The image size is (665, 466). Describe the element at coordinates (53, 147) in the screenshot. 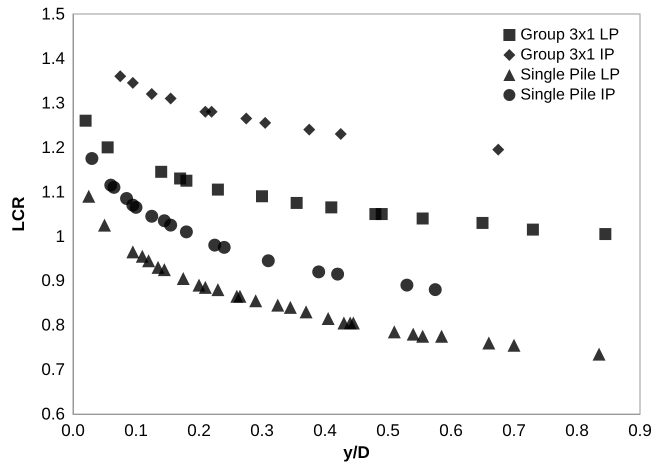

I see `y-tick-label: 1.2` at that location.